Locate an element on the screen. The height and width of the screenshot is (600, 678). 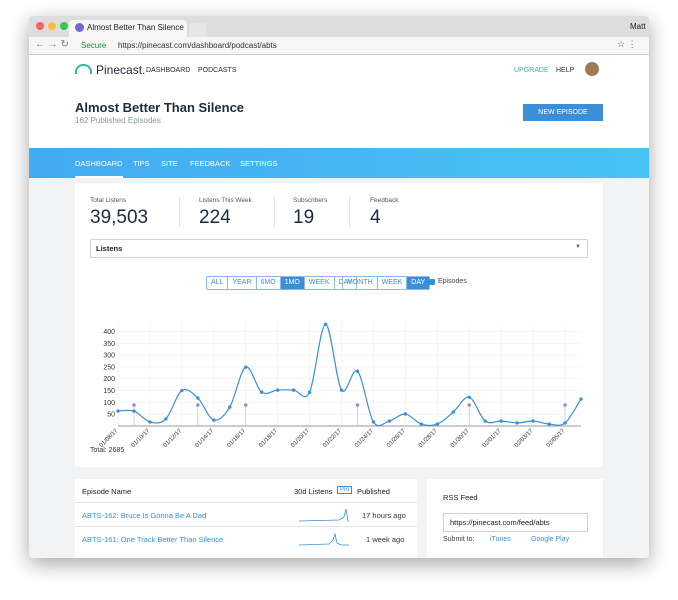
y-tick-label: 100 is located at coordinates (109, 403).